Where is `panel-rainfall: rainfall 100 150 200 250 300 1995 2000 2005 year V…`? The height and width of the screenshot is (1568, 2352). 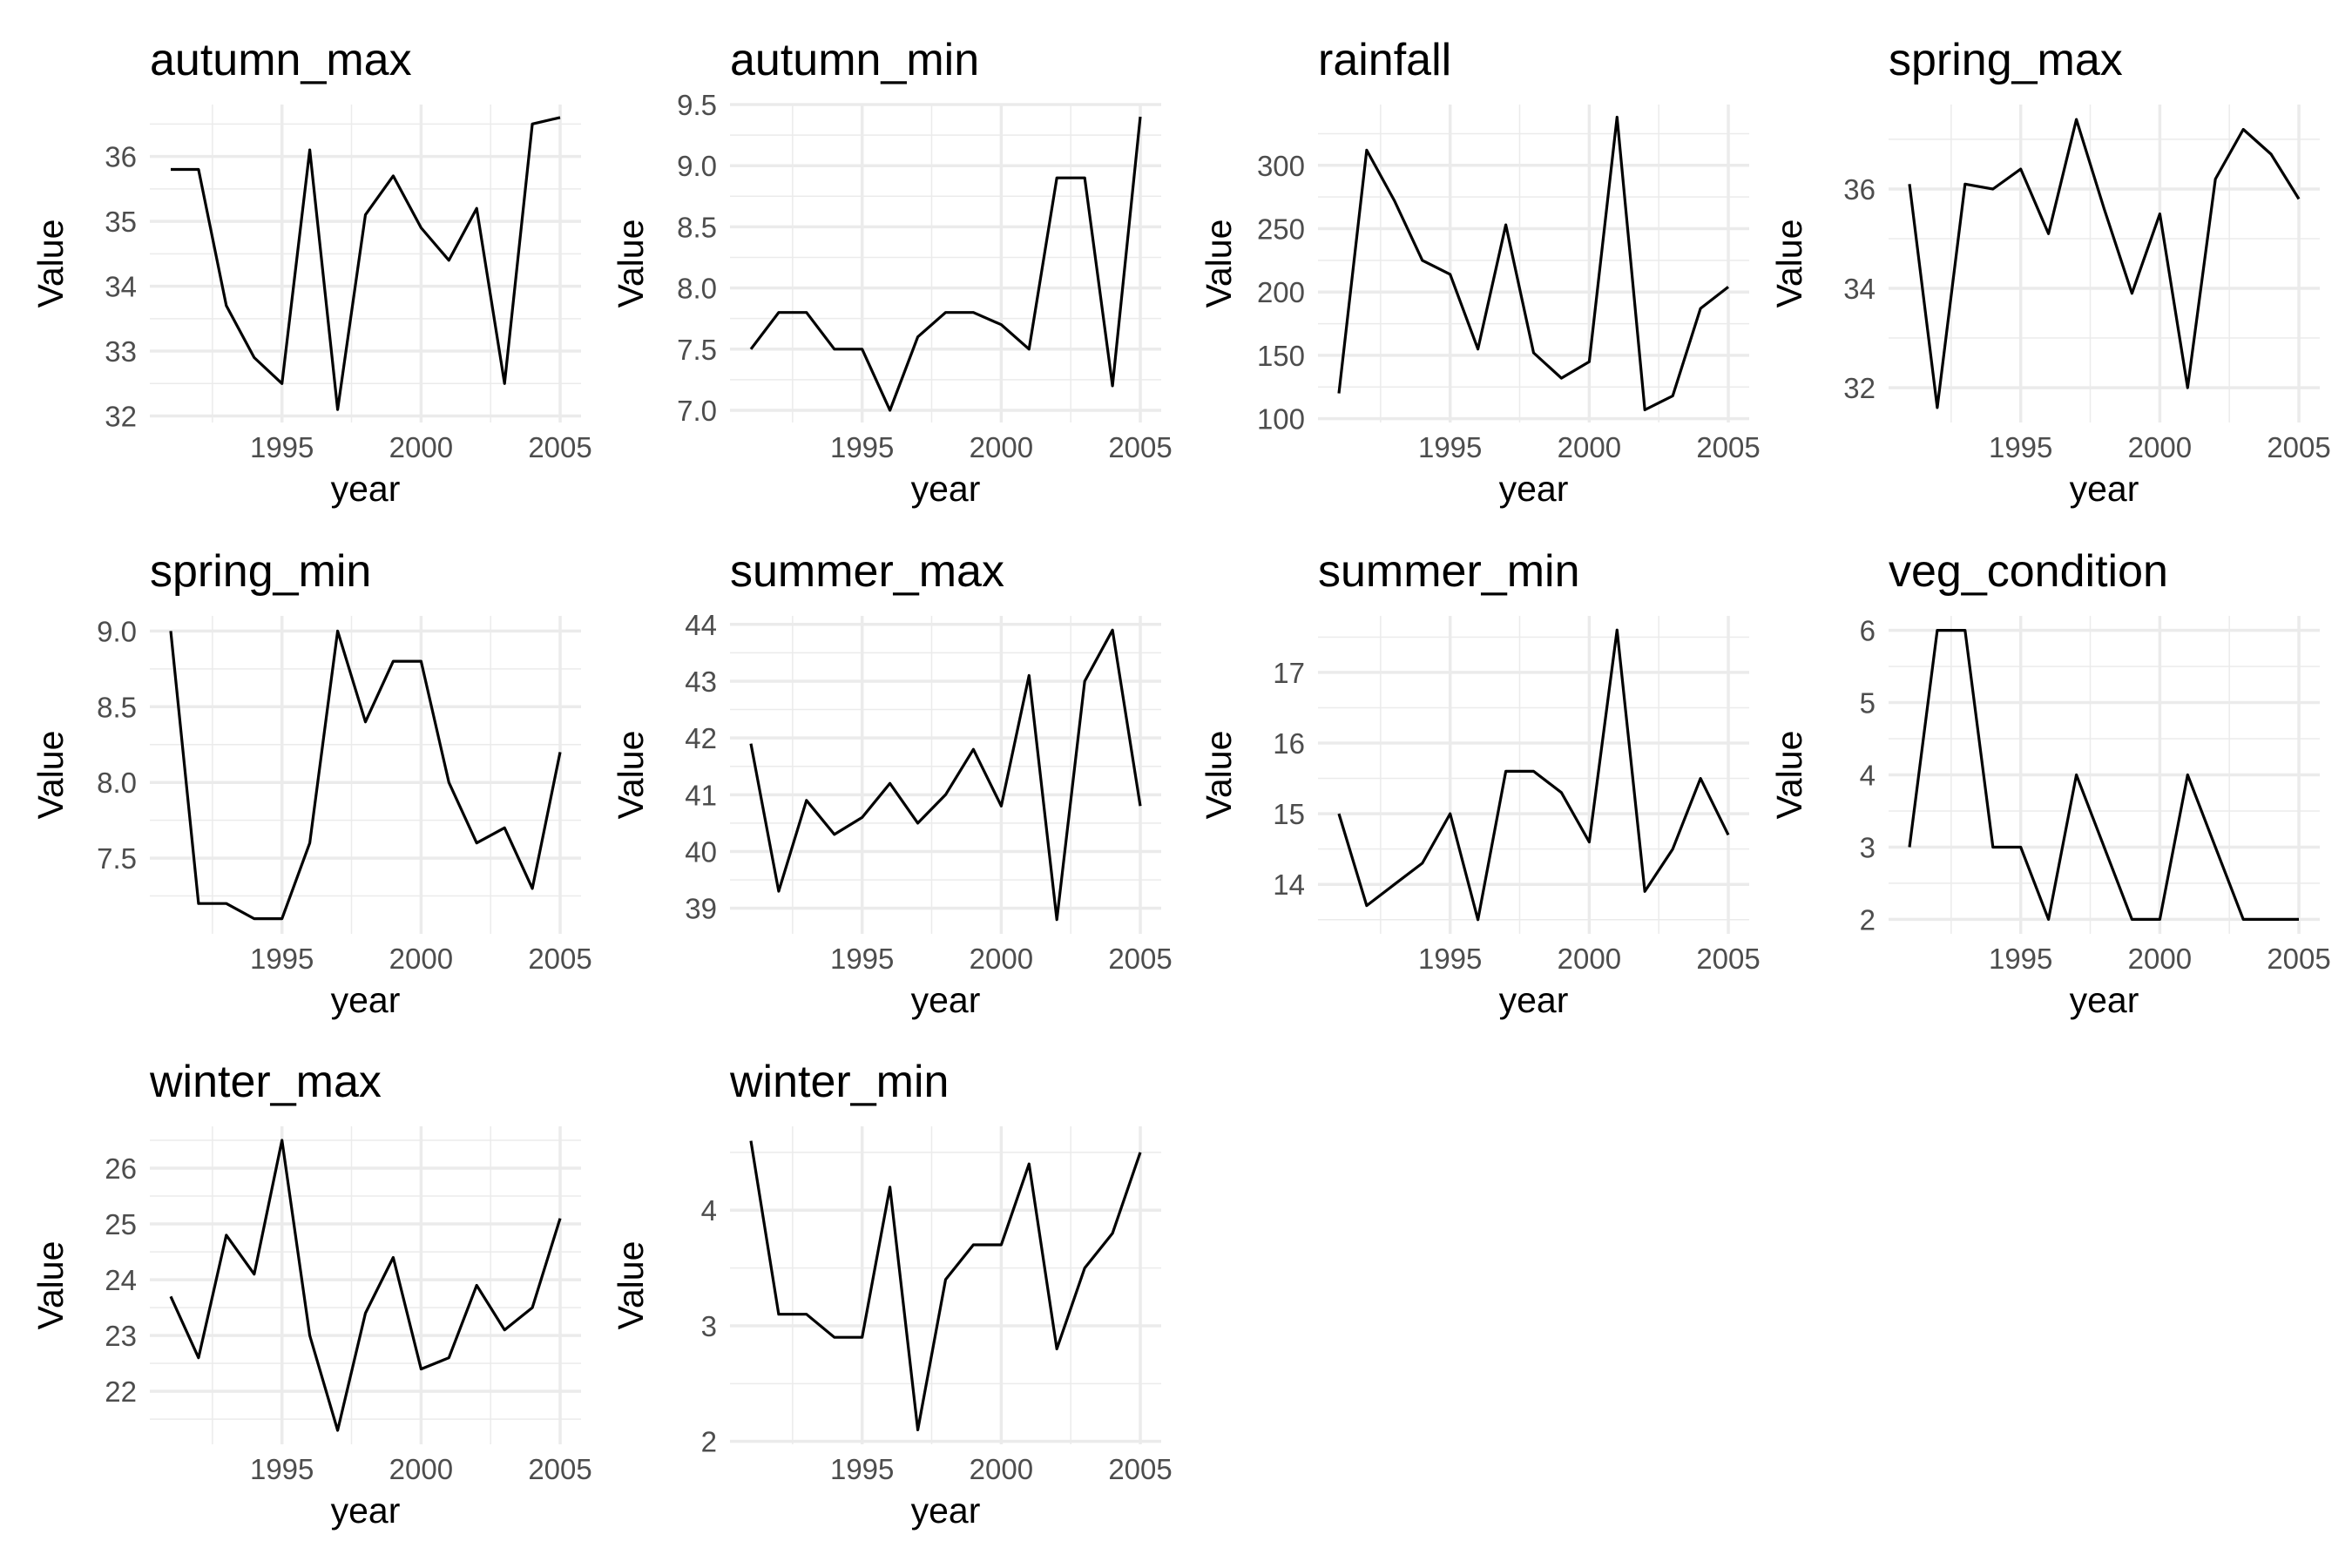 panel-rainfall: rainfall 100 150 200 250 300 1995 2000 2005 year V… is located at coordinates (1480, 272).